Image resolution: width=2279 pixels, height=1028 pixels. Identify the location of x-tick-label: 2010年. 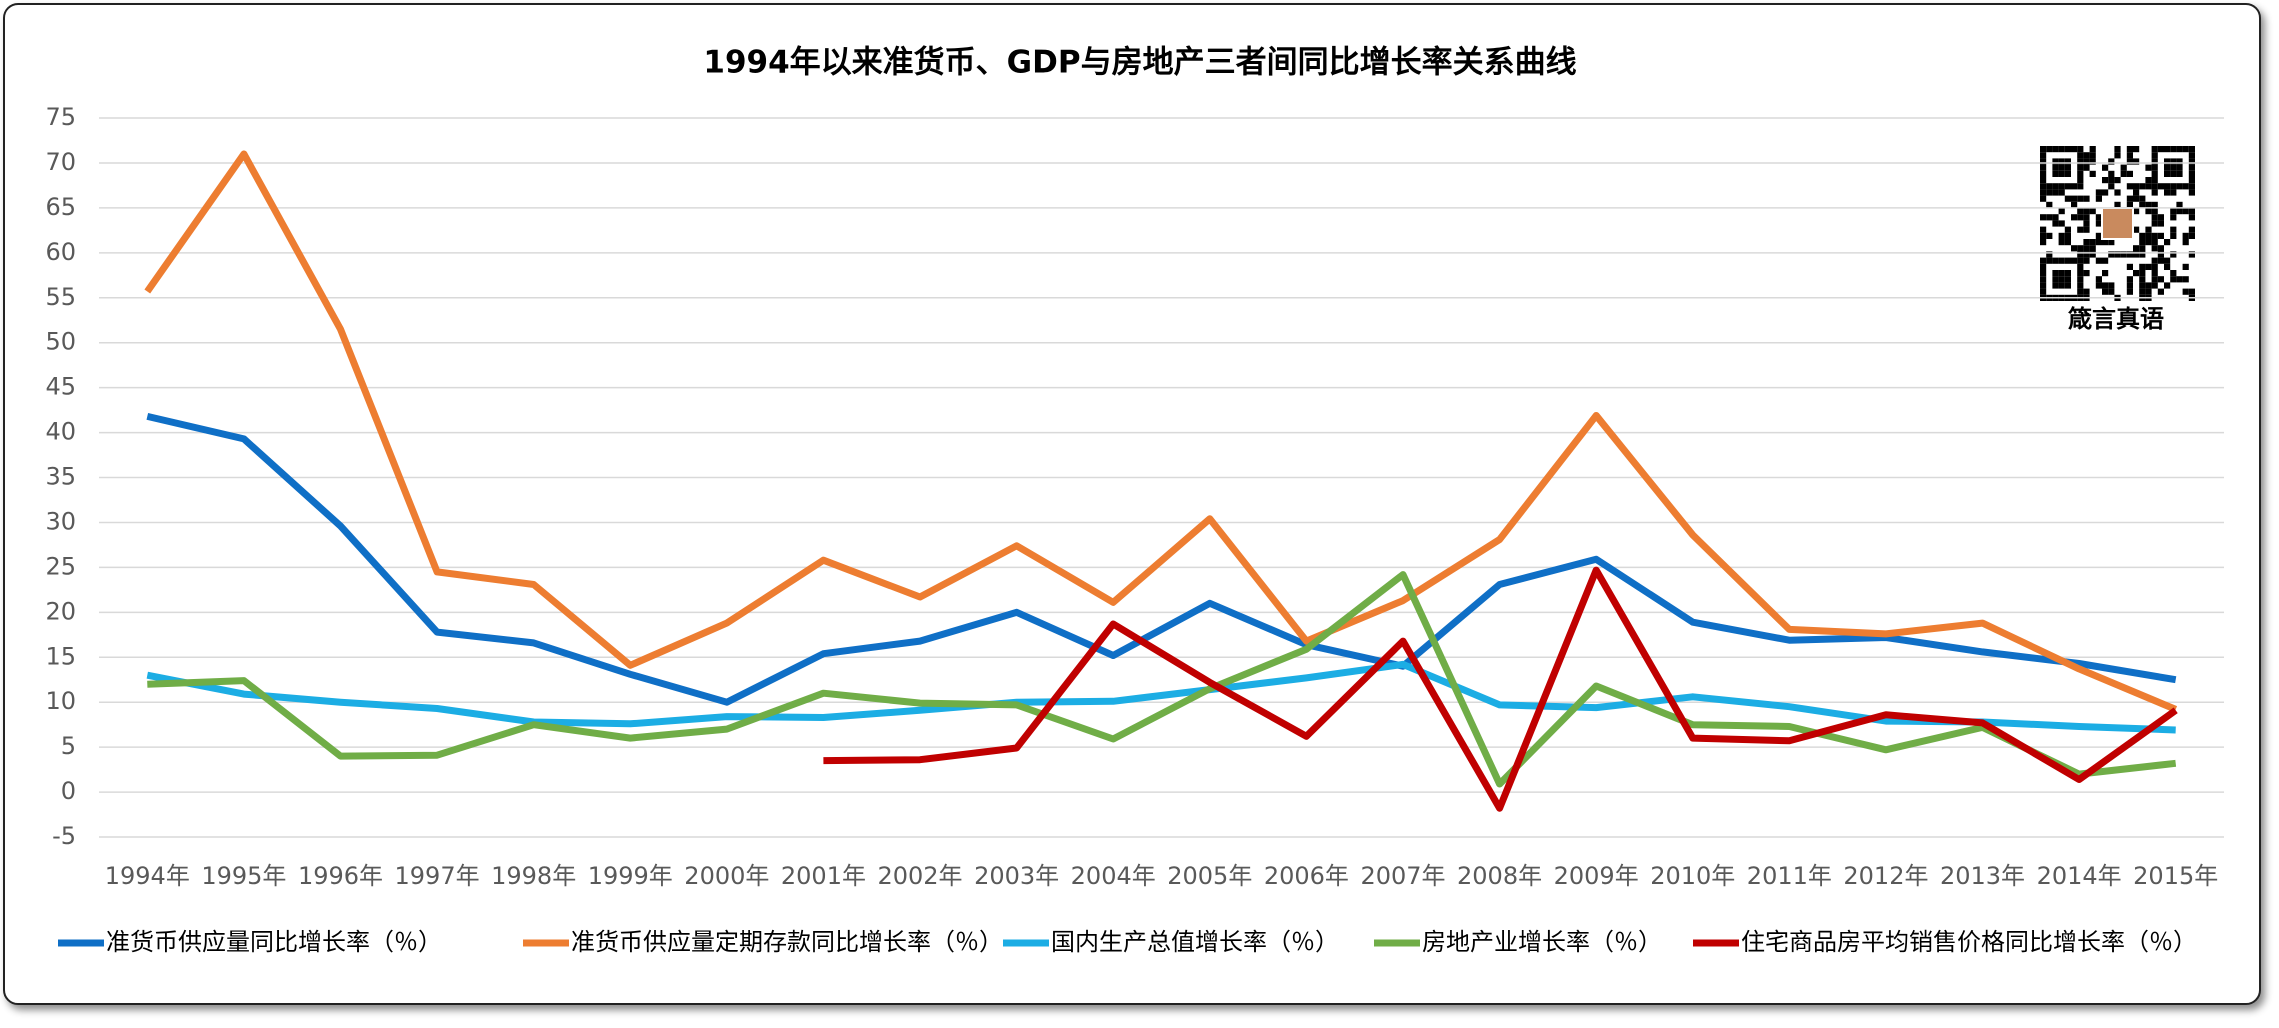
(1692, 876).